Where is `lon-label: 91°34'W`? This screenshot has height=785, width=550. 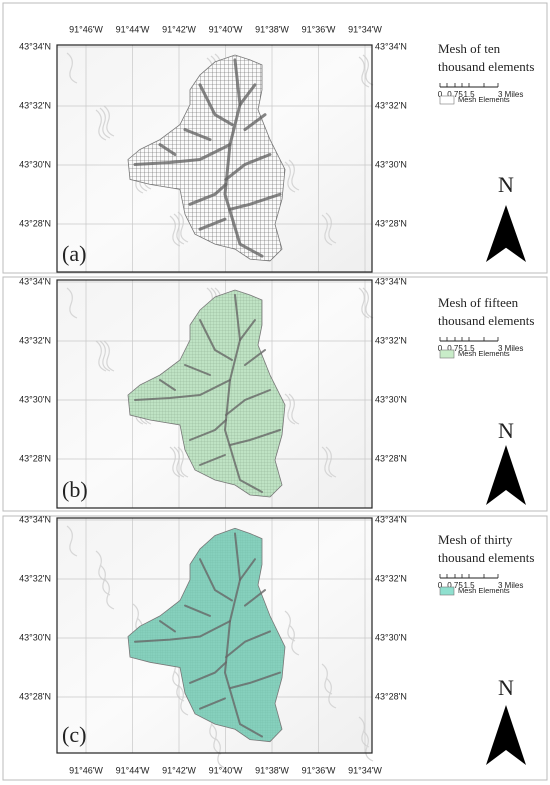
lon-label: 91°34'W is located at coordinates (365, 29).